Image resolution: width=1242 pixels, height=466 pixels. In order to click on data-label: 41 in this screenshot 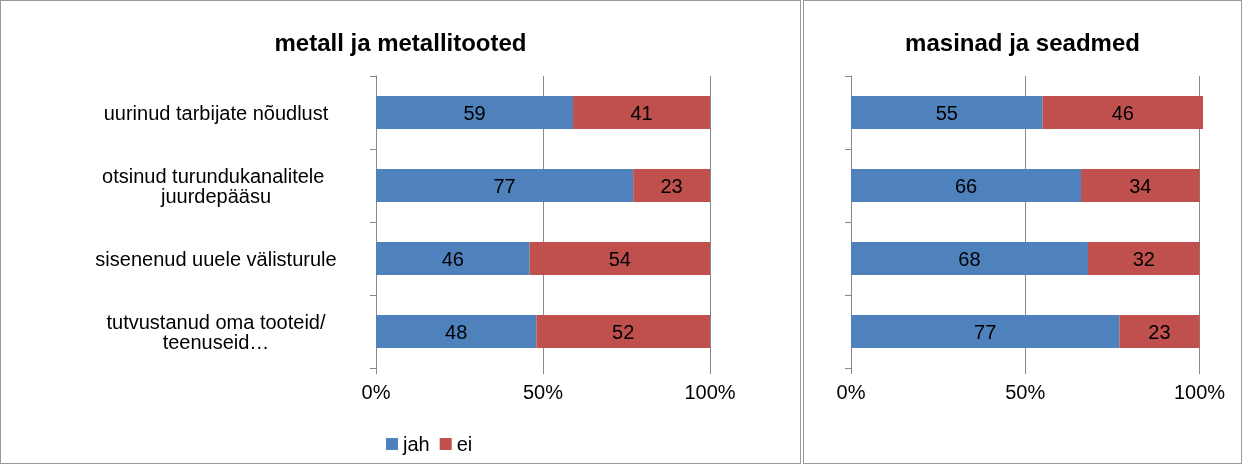, I will do `click(641, 112)`.